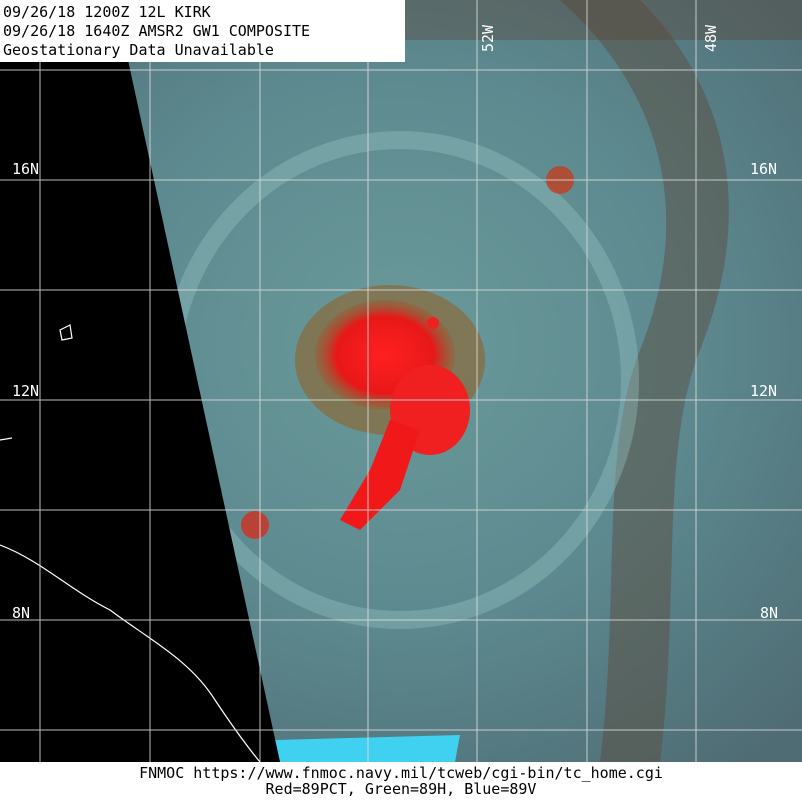  Describe the element at coordinates (380, 475) in the screenshot. I see `rainband-core` at that location.